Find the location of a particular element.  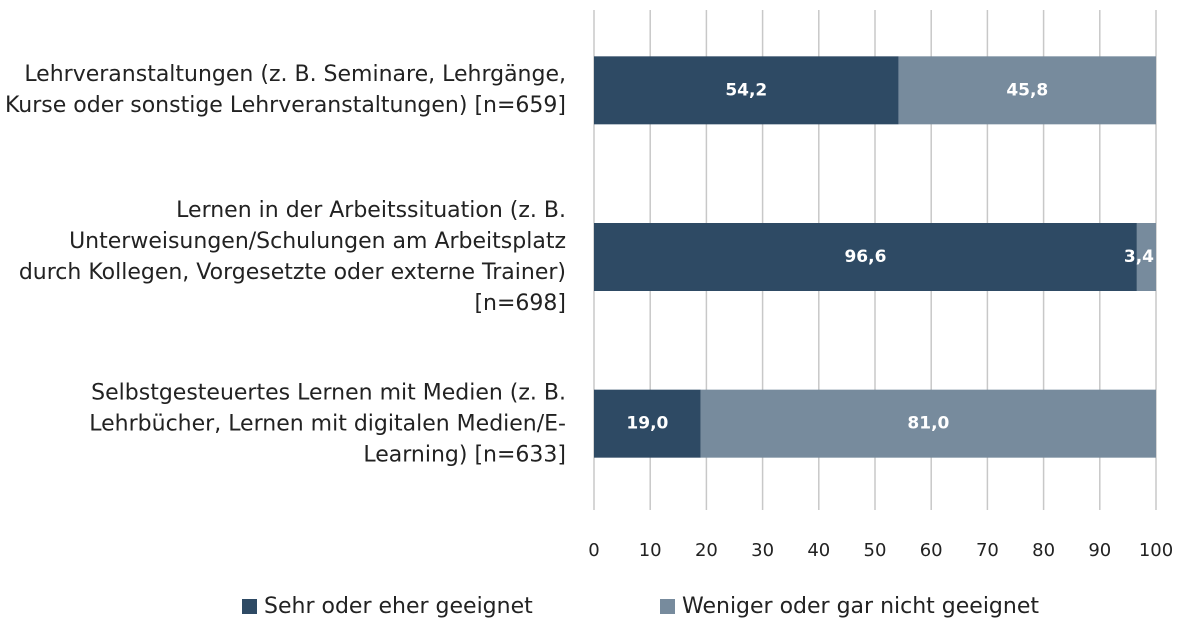

x-tick-label: 90 is located at coordinates (1099, 550).